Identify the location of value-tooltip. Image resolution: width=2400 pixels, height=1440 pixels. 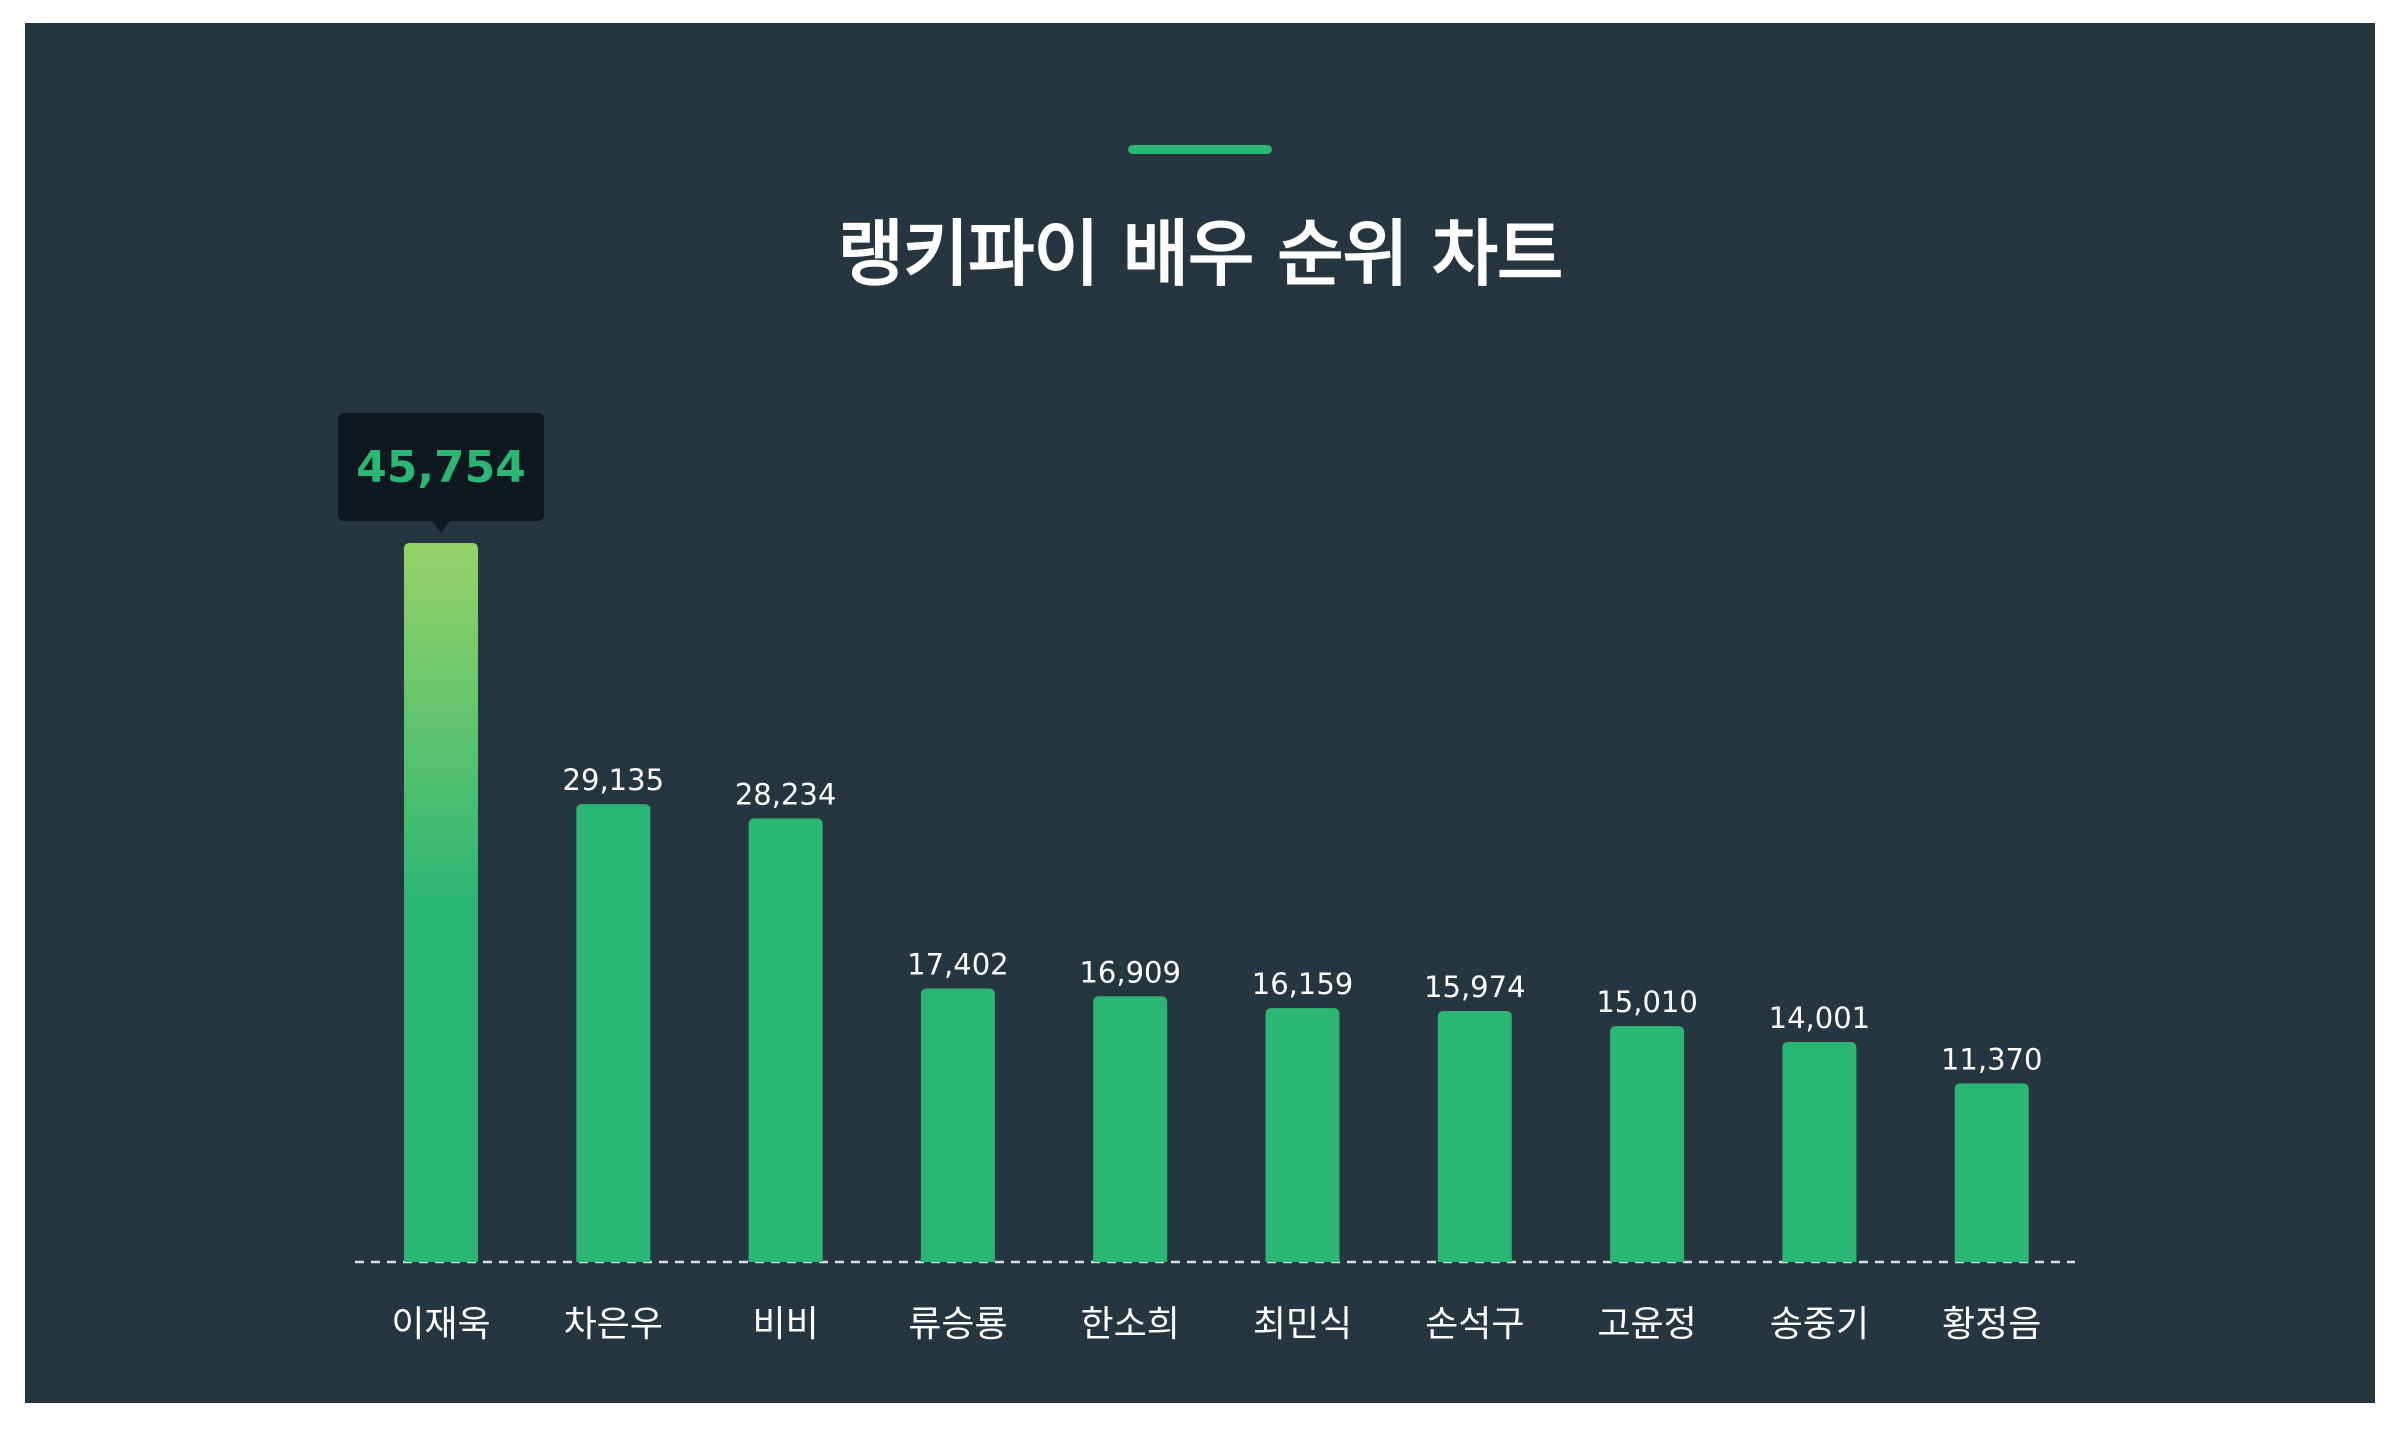
(441, 467).